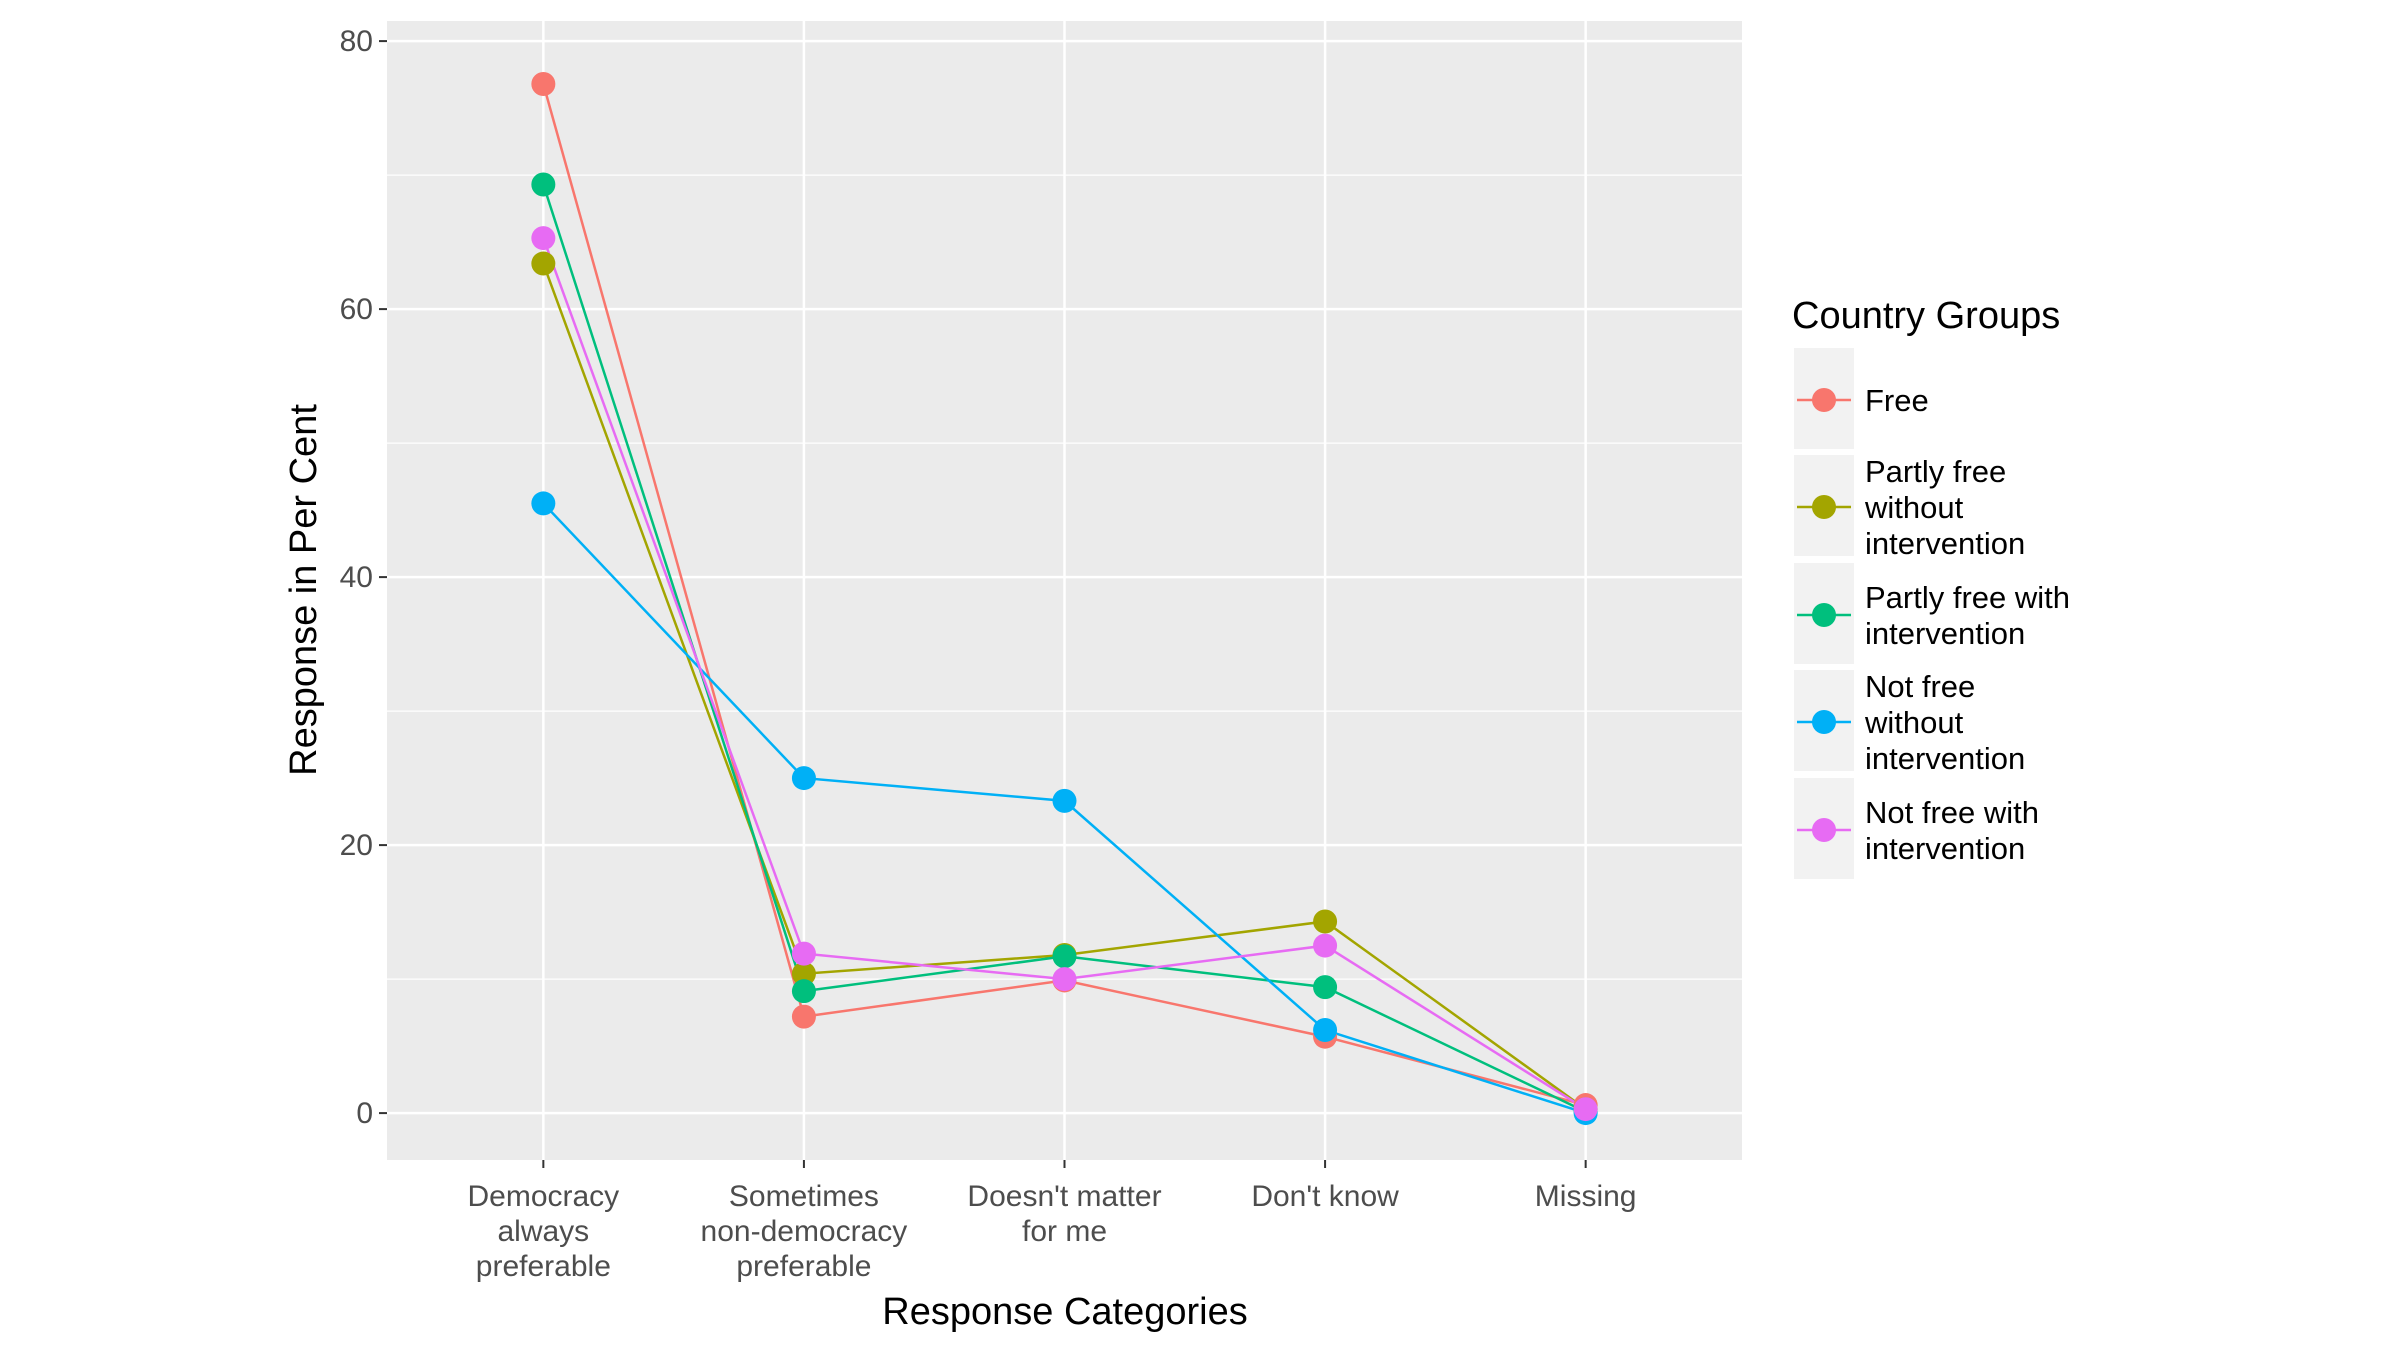  Describe the element at coordinates (543, 1196) in the screenshot. I see `x-tick-label: Democracy` at that location.